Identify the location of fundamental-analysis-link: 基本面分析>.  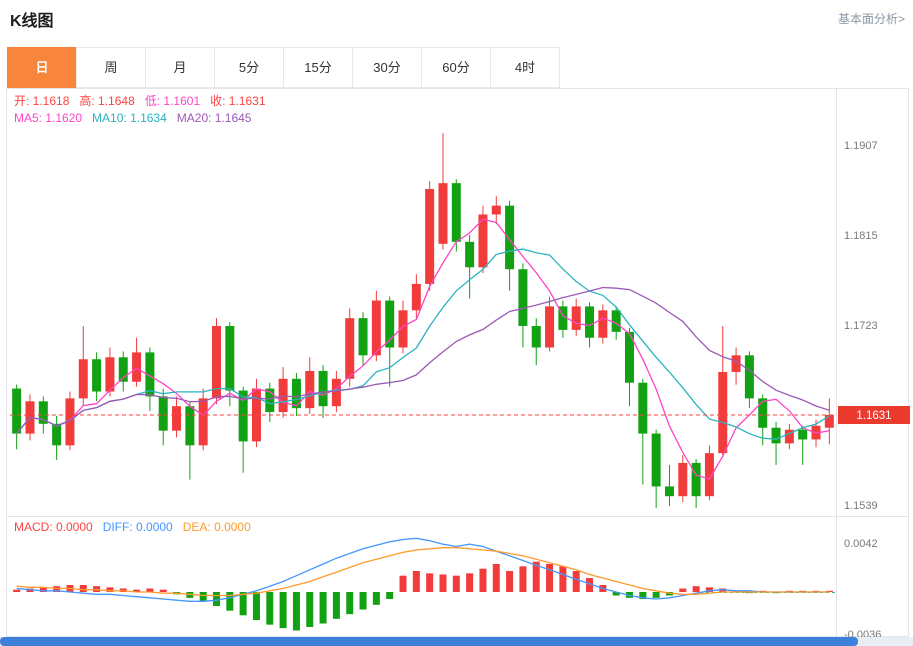
(871, 19).